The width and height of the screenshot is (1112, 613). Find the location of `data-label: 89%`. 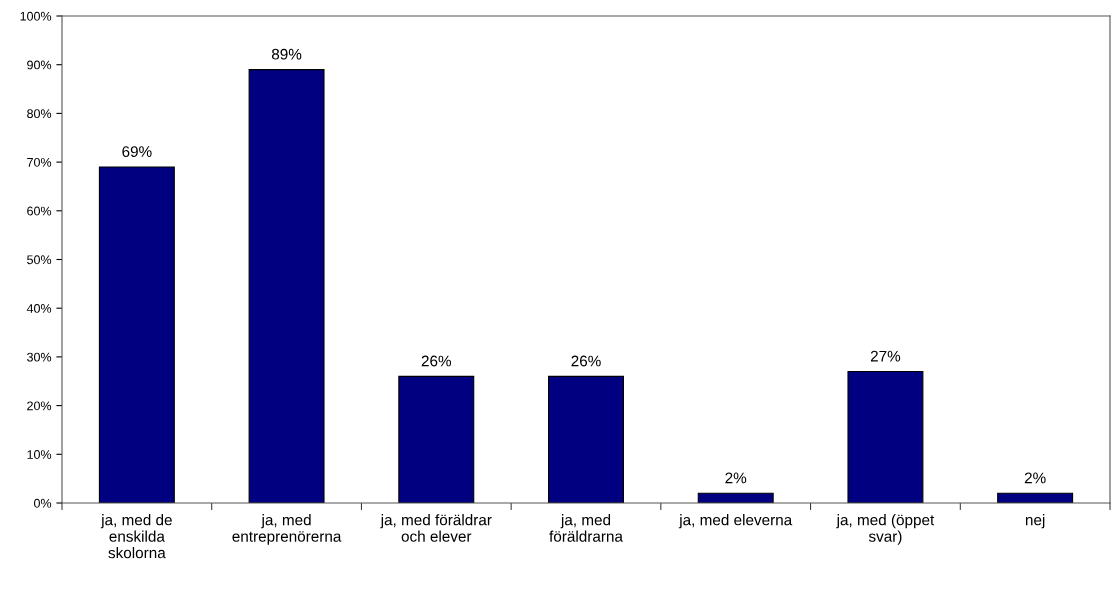

data-label: 89% is located at coordinates (286, 54).